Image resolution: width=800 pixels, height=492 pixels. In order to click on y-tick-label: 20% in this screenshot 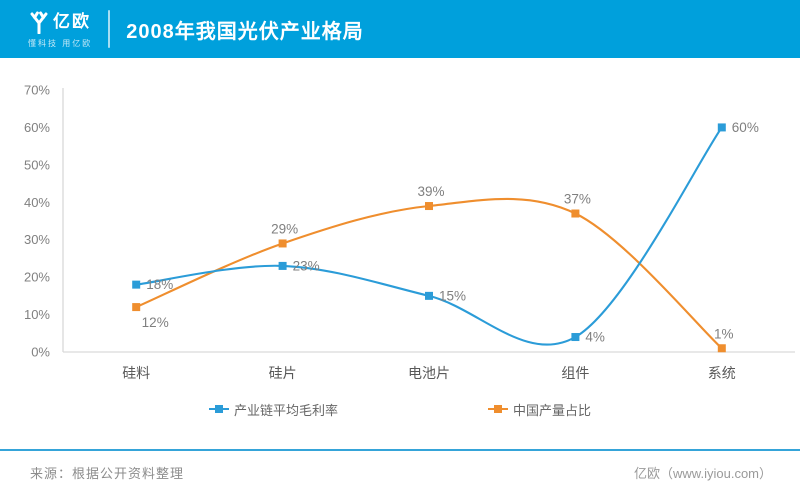, I will do `click(37, 277)`.